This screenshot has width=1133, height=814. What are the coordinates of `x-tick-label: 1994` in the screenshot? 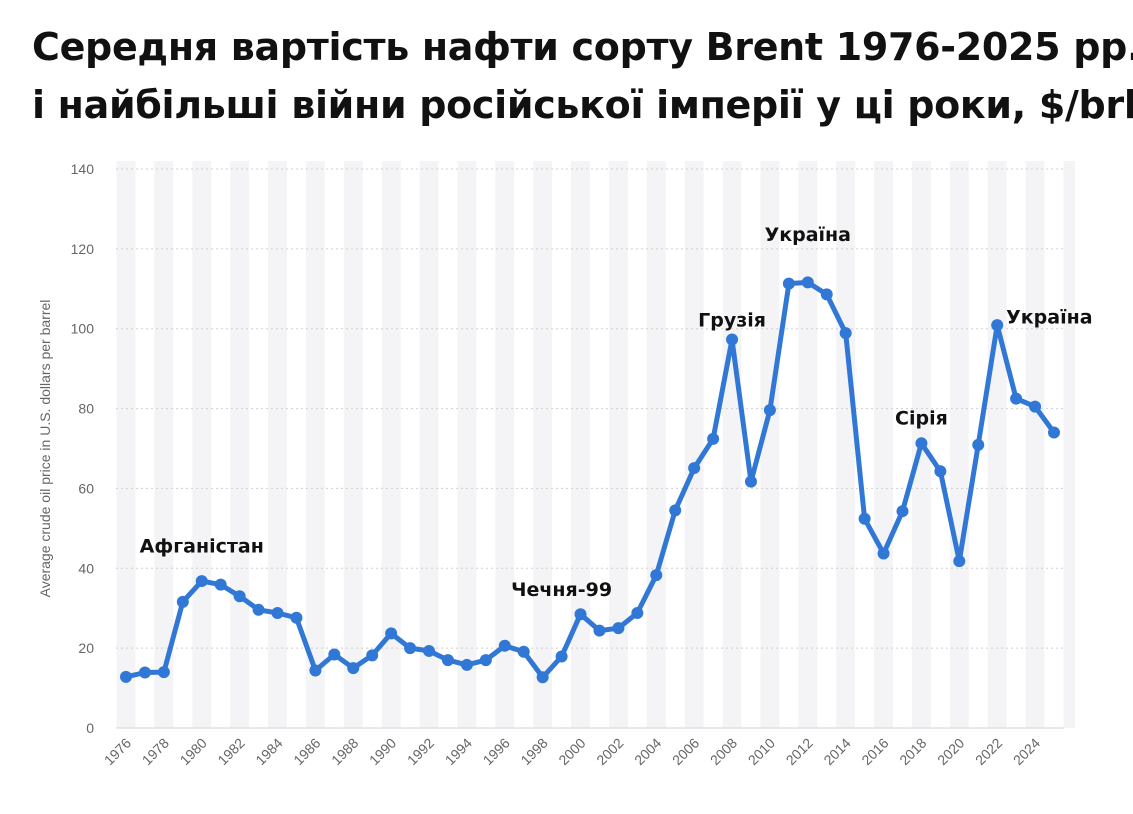 It's located at (458, 751).